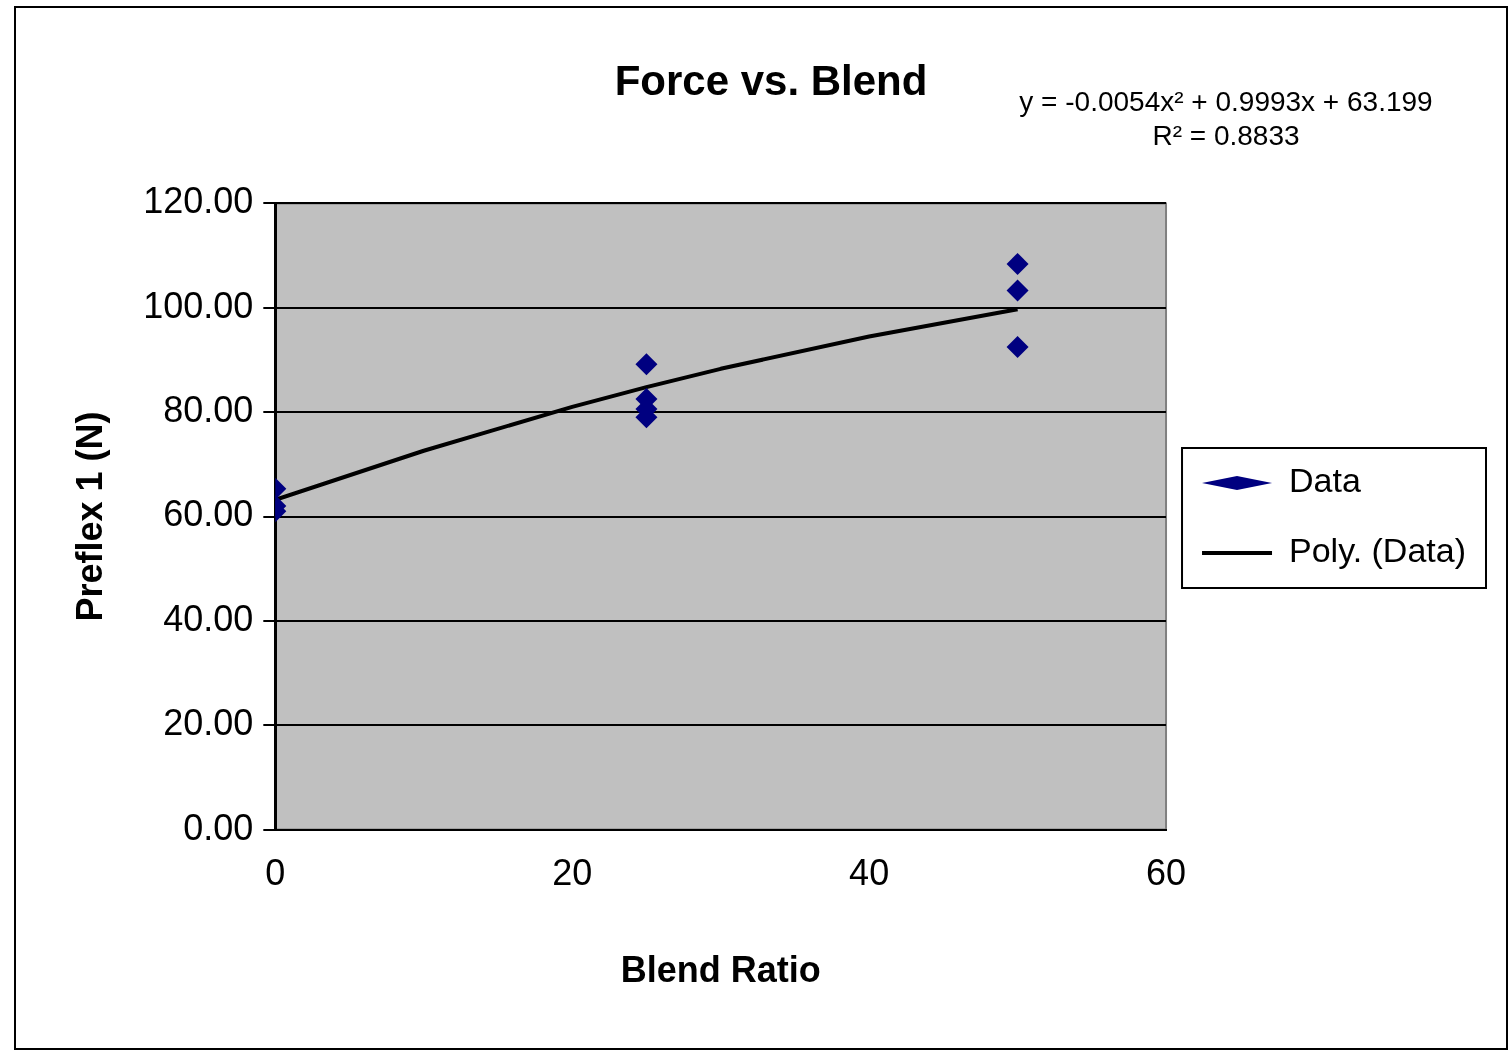  I want to click on y-axis-title: Preflex 1 (N), so click(89, 516).